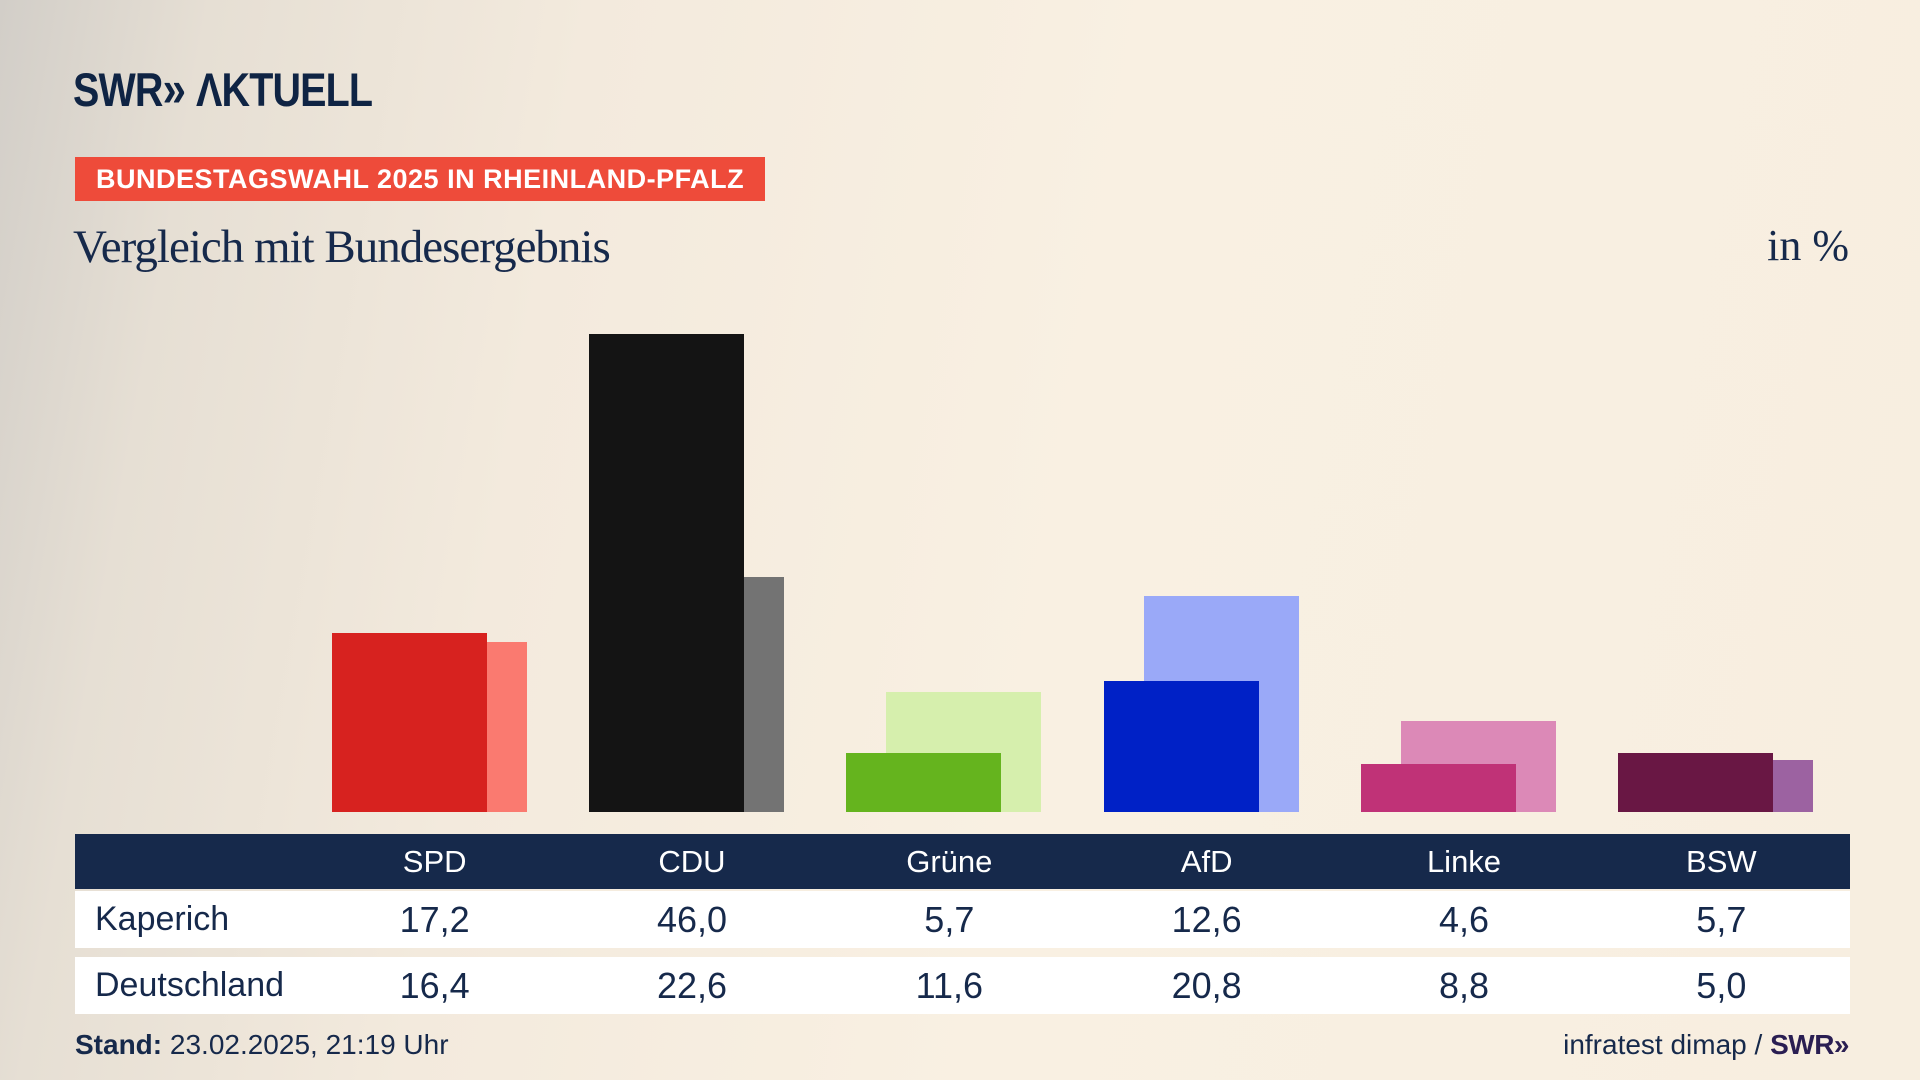  What do you see at coordinates (949, 861) in the screenshot?
I see `table-header-gruene: Grüne` at bounding box center [949, 861].